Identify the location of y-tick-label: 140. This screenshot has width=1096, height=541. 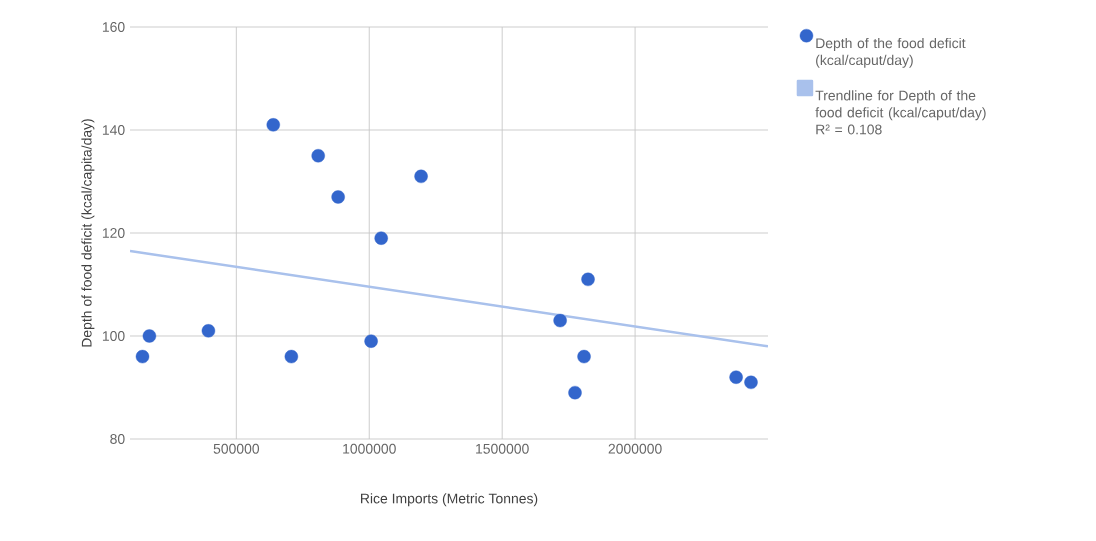
(113, 130).